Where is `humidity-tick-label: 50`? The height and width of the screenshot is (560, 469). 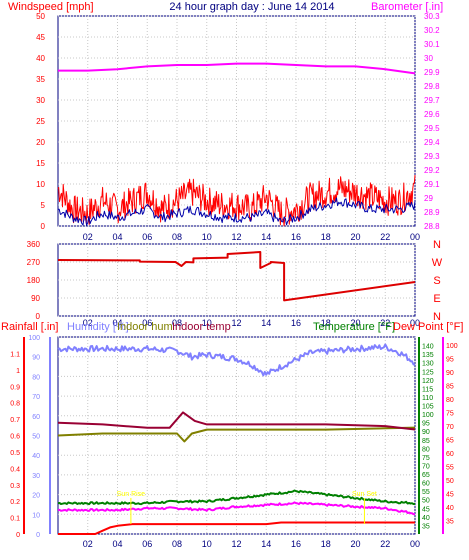
humidity-tick-label: 50 is located at coordinates (36, 437).